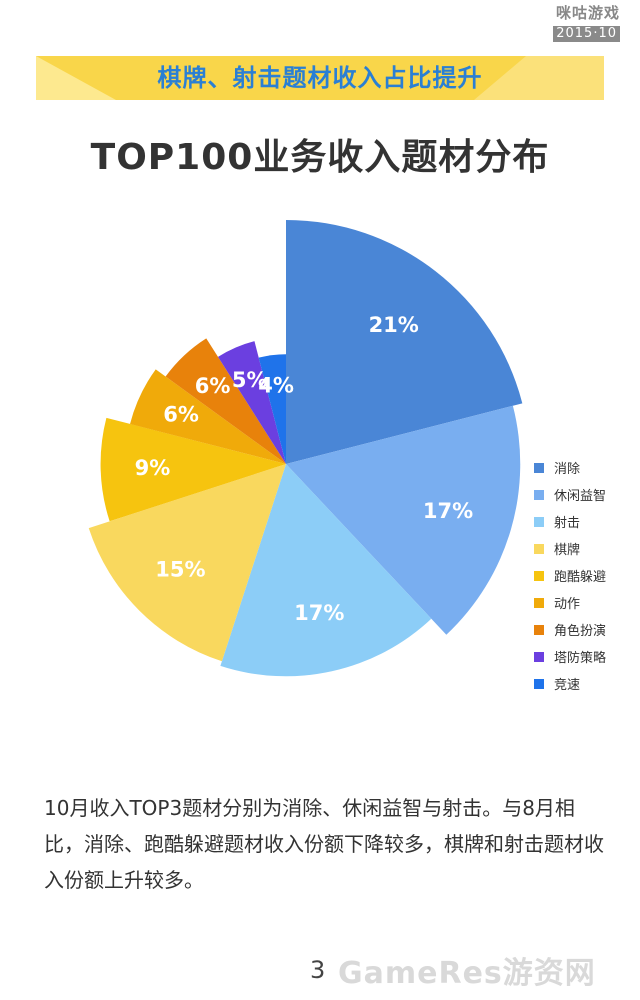  I want to click on legend-item-3: 射击, so click(570, 521).